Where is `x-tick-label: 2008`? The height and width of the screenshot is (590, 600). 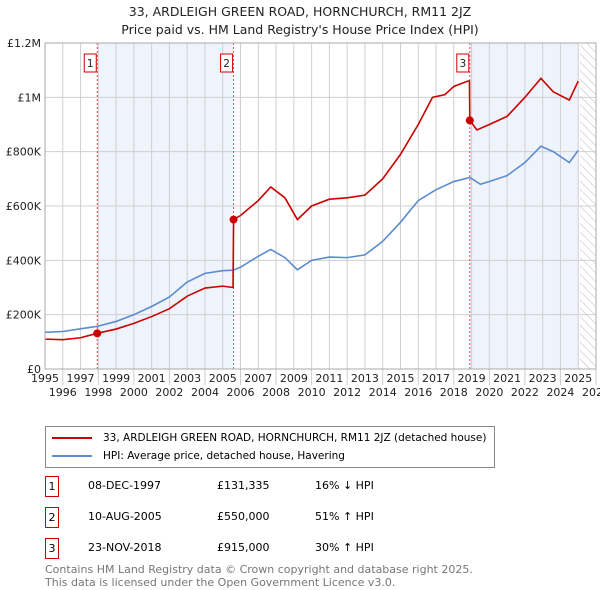 x-tick-label: 2008 is located at coordinates (276, 392).